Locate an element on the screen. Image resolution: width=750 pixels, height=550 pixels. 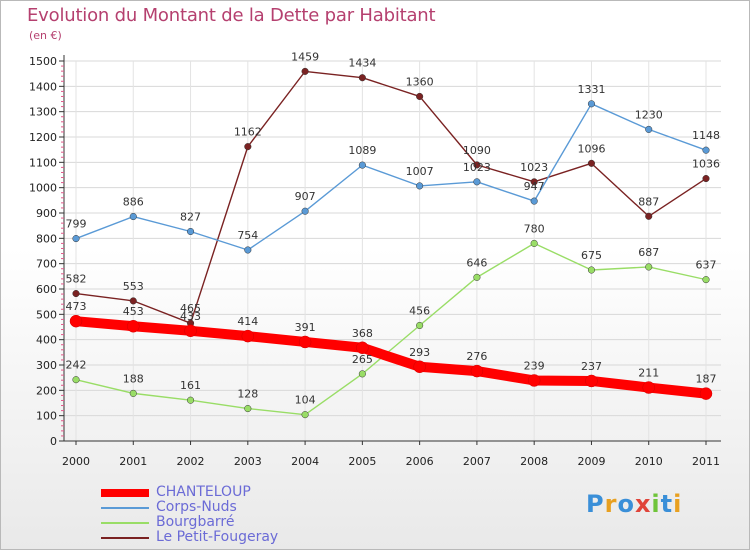
data-label: 211 is located at coordinates (648, 373).